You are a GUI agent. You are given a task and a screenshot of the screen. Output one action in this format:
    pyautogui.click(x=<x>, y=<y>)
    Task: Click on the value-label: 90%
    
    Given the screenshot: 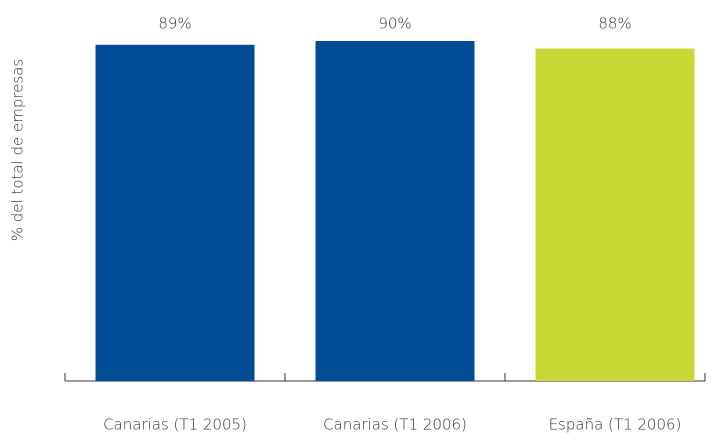 What is the action you would take?
    pyautogui.click(x=394, y=24)
    